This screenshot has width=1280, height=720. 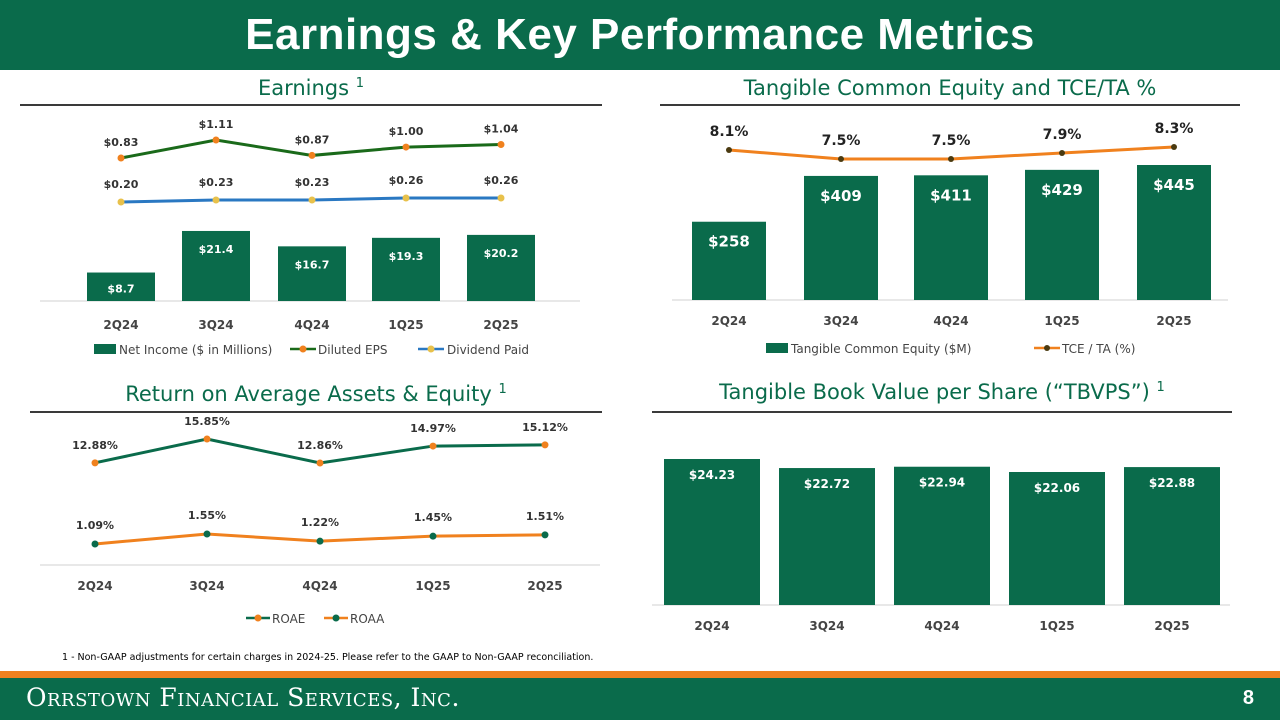 I want to click on earnings-tick-3: 1Q25, so click(x=405, y=325).